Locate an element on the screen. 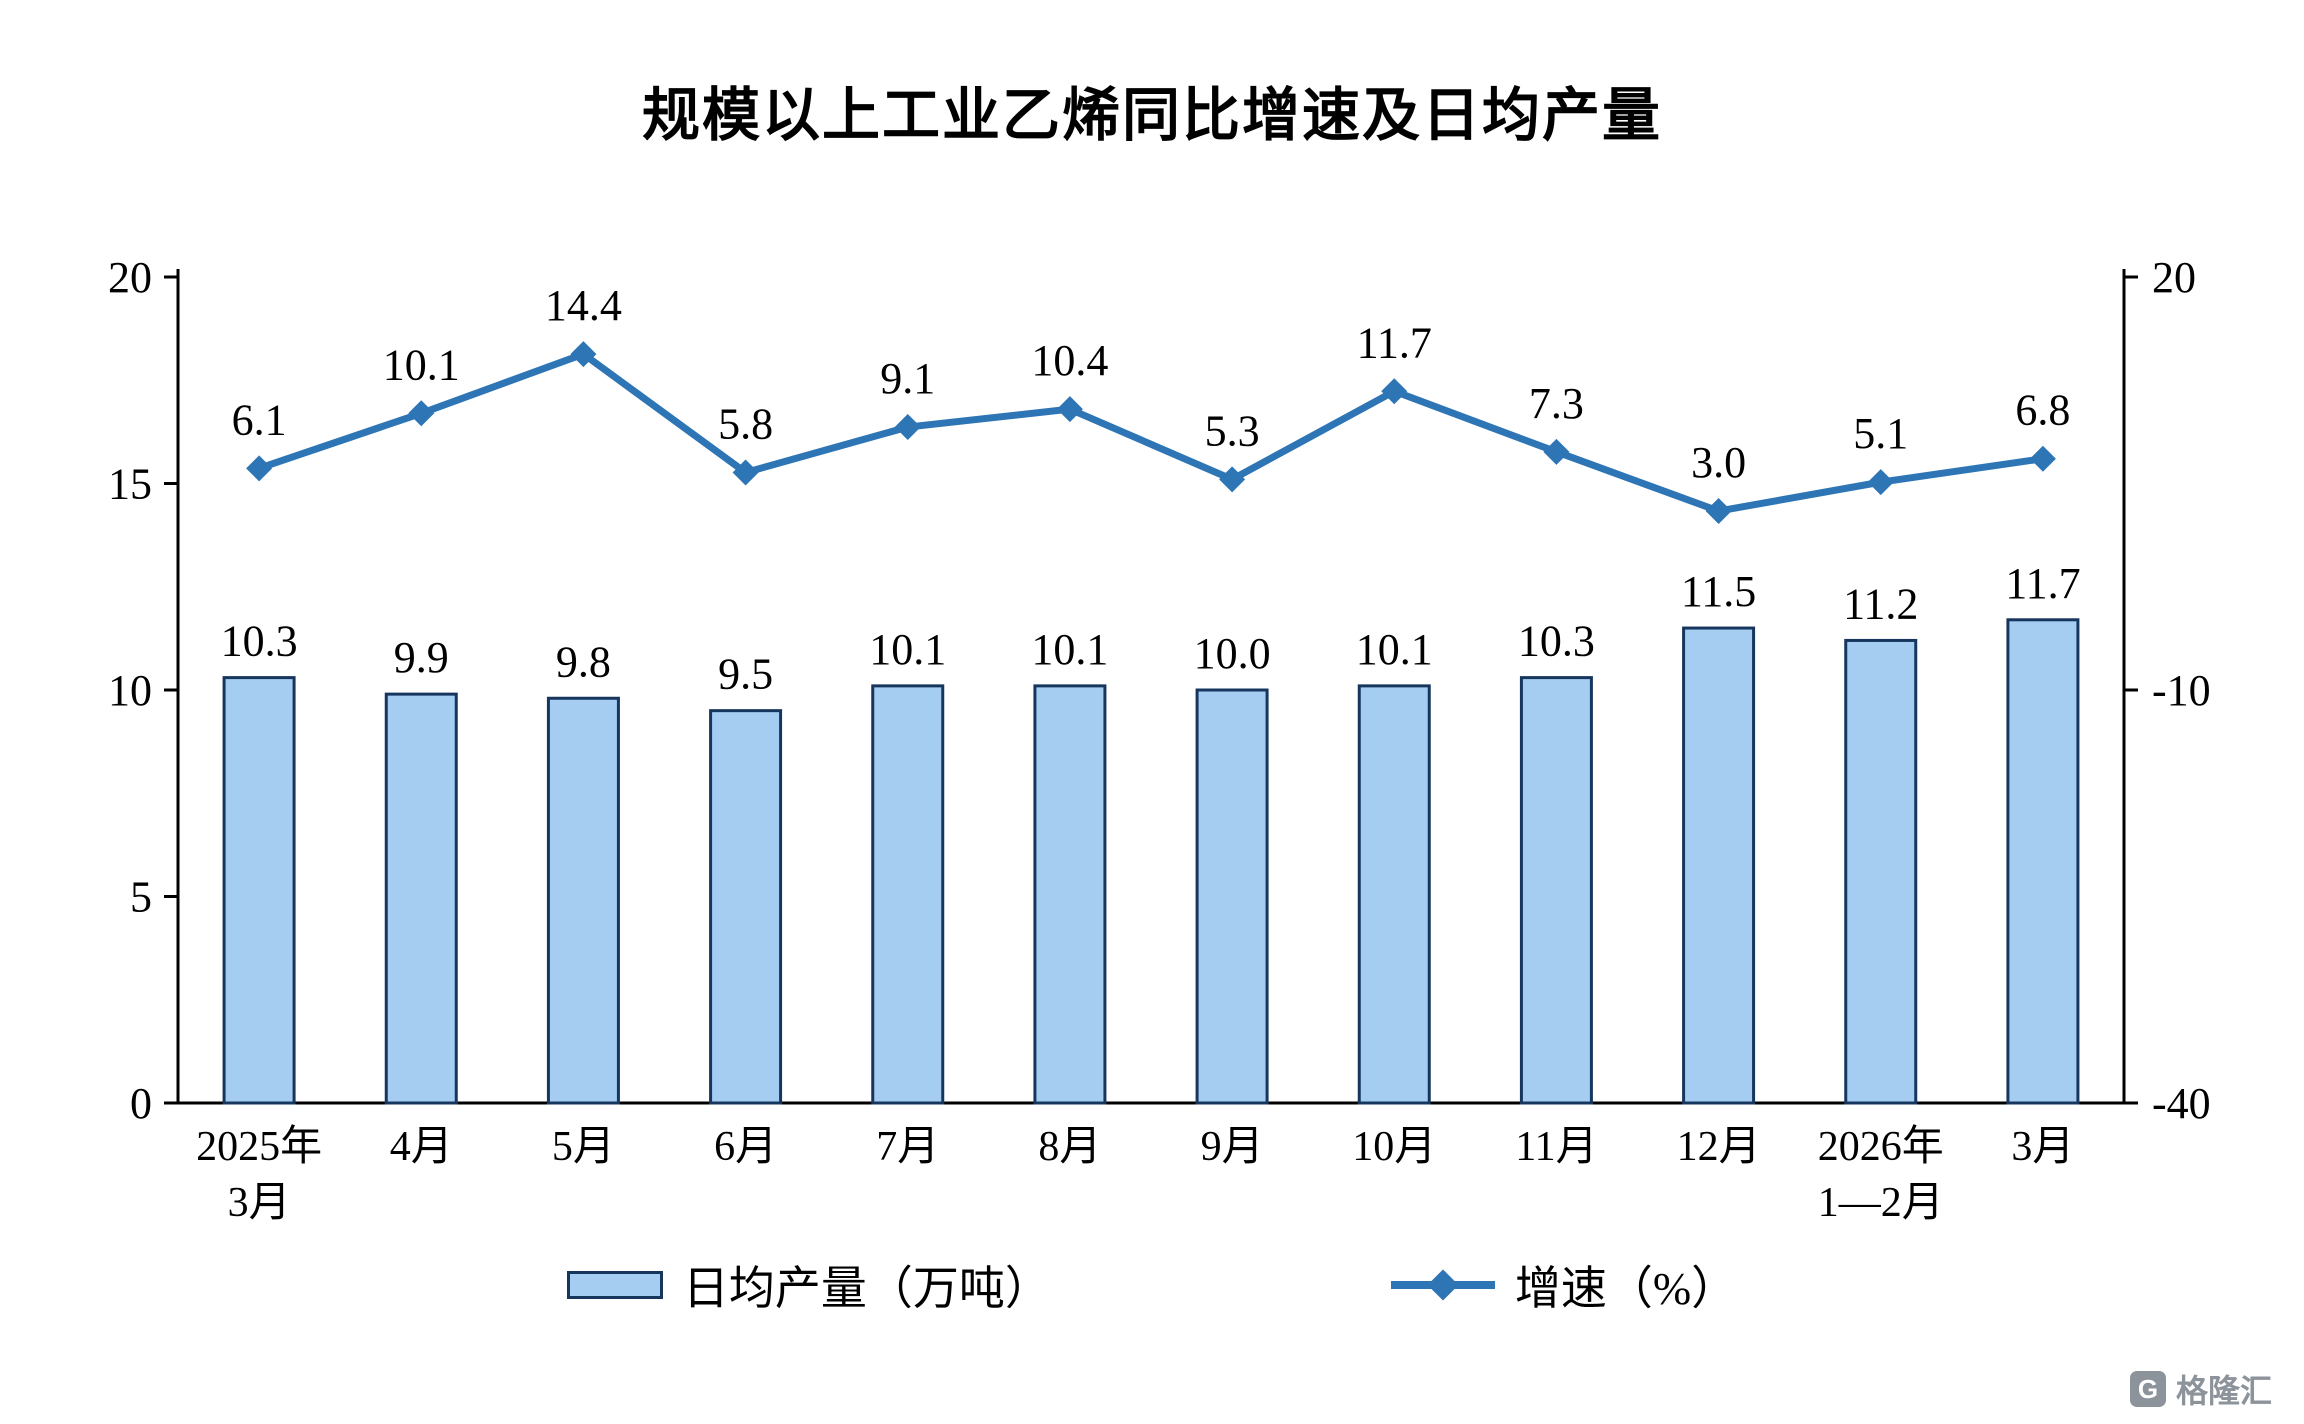  x-axis-label: 7月 is located at coordinates (907, 1147).